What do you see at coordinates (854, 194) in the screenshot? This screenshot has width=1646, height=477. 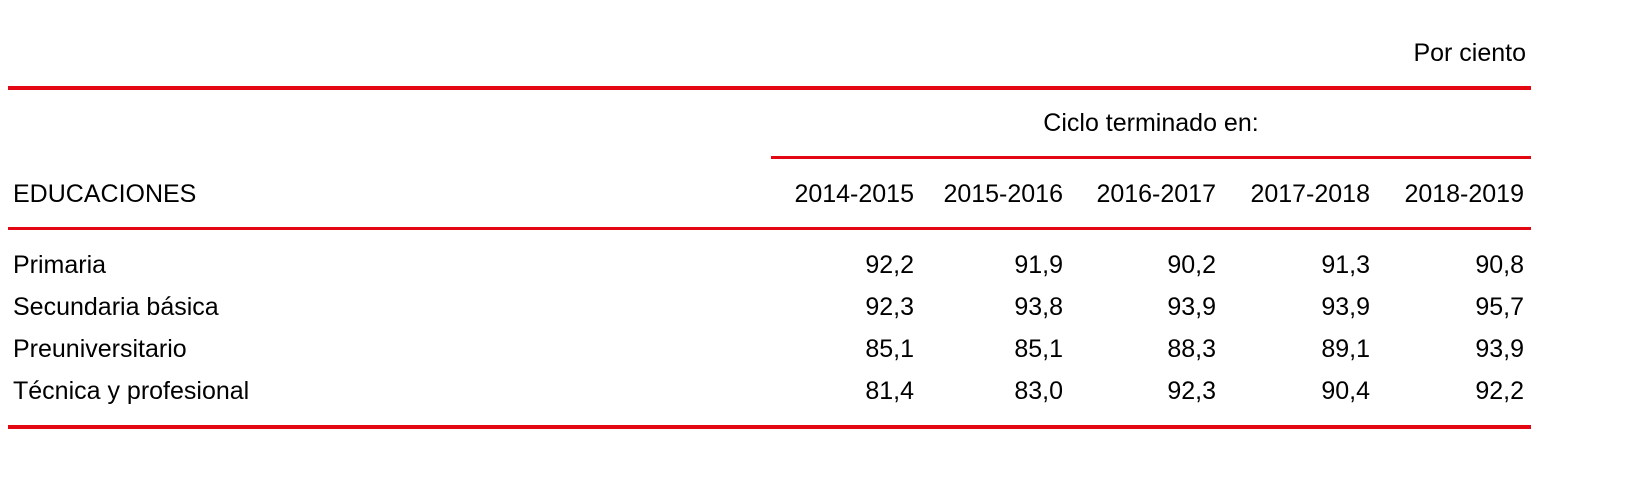 I see `column-header: 2014-2015` at bounding box center [854, 194].